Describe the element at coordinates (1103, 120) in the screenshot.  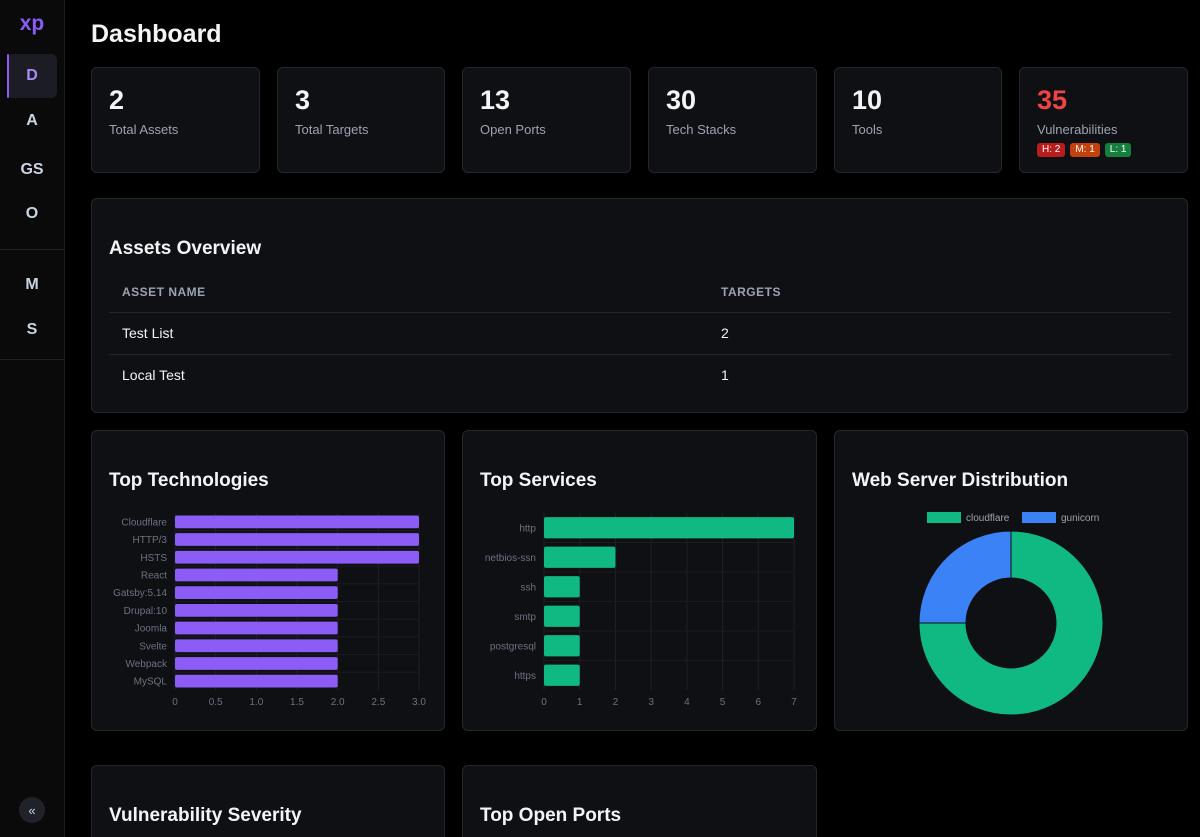
I see `stat-card-vulnerabilities: 35 Vulnerabilities H: 2 M: 1 L: 1` at that location.